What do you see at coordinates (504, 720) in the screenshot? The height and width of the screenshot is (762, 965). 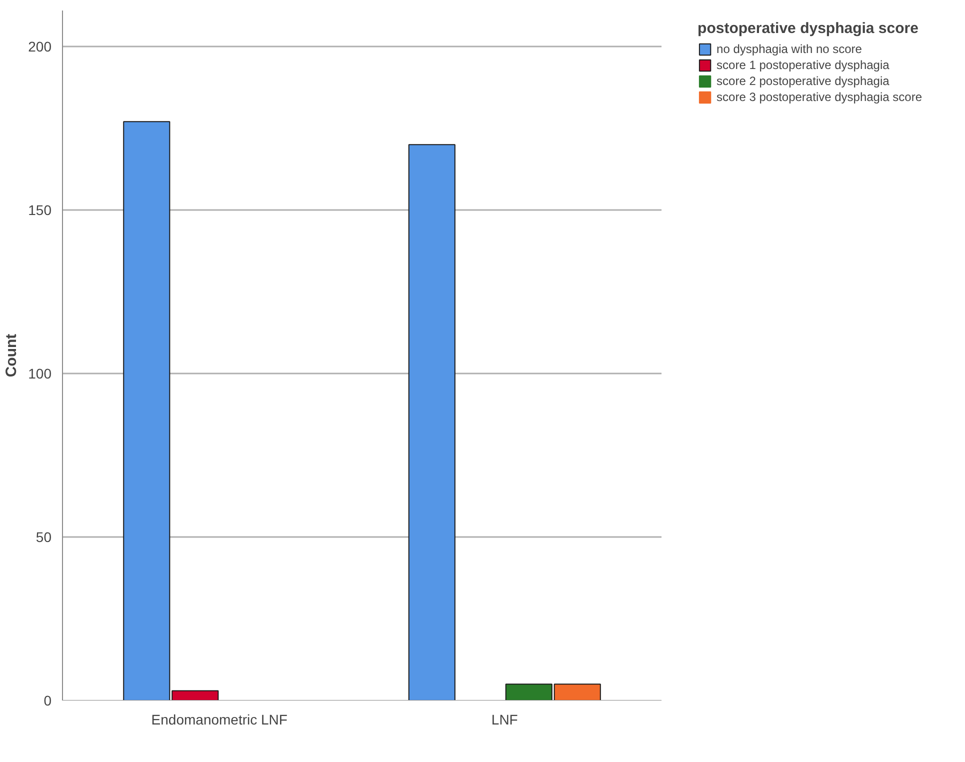 I see `x-tick-label: LNF` at bounding box center [504, 720].